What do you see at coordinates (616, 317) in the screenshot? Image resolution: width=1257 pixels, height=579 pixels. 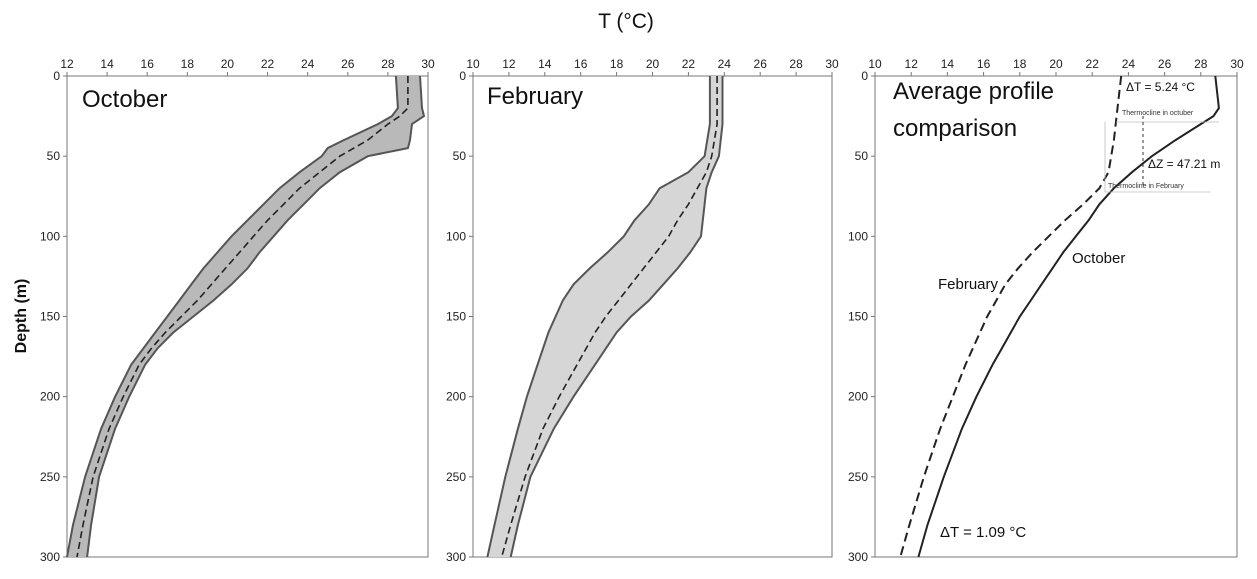 I see `envelope-max-line` at bounding box center [616, 317].